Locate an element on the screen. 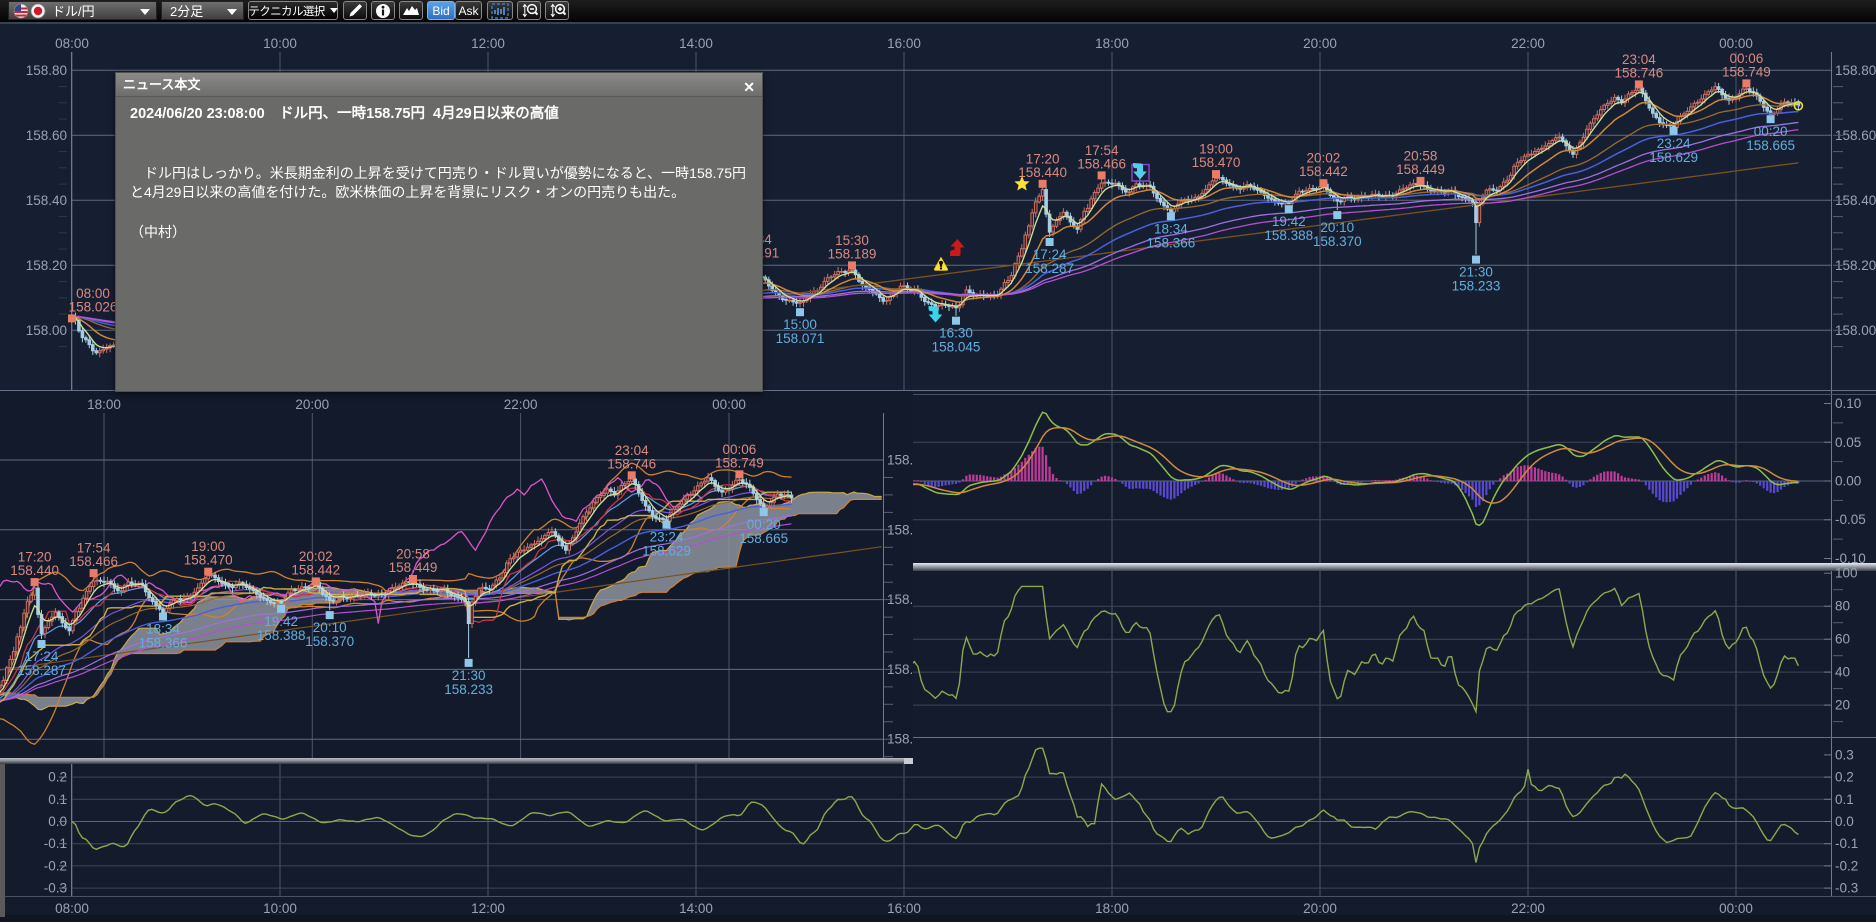 The width and height of the screenshot is (1876, 922). svg-text: 15:00 is located at coordinates (800, 324).